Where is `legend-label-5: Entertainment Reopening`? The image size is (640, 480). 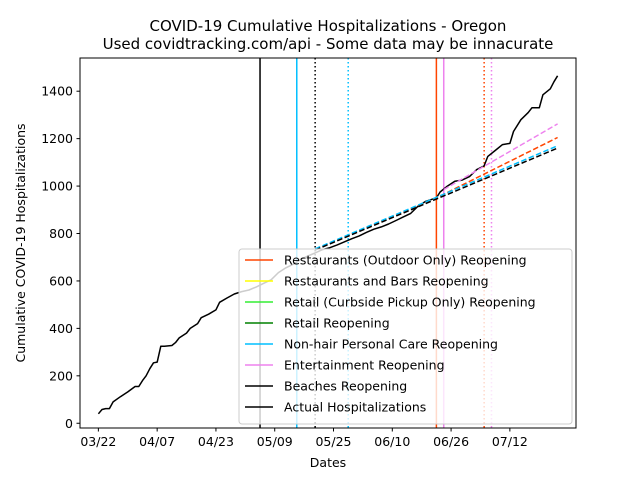
legend-label-5: Entertainment Reopening is located at coordinates (364, 365).